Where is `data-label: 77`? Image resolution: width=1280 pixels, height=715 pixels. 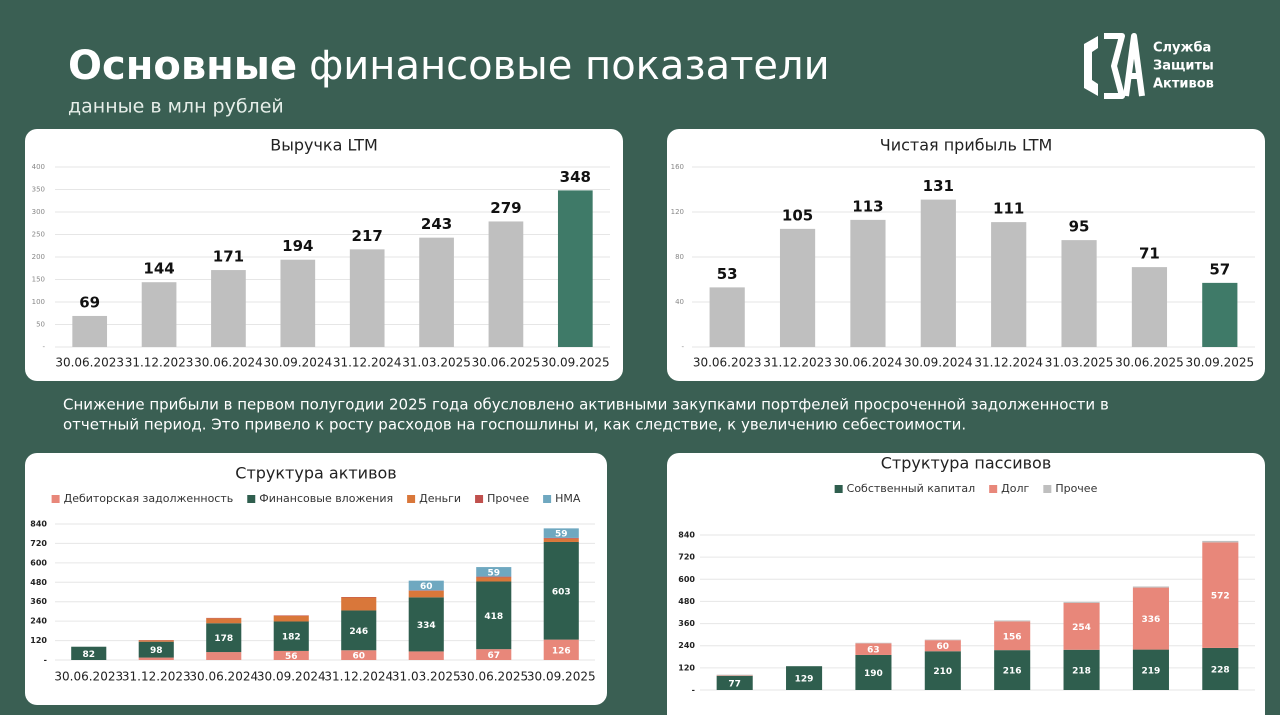
data-label: 77 is located at coordinates (734, 684).